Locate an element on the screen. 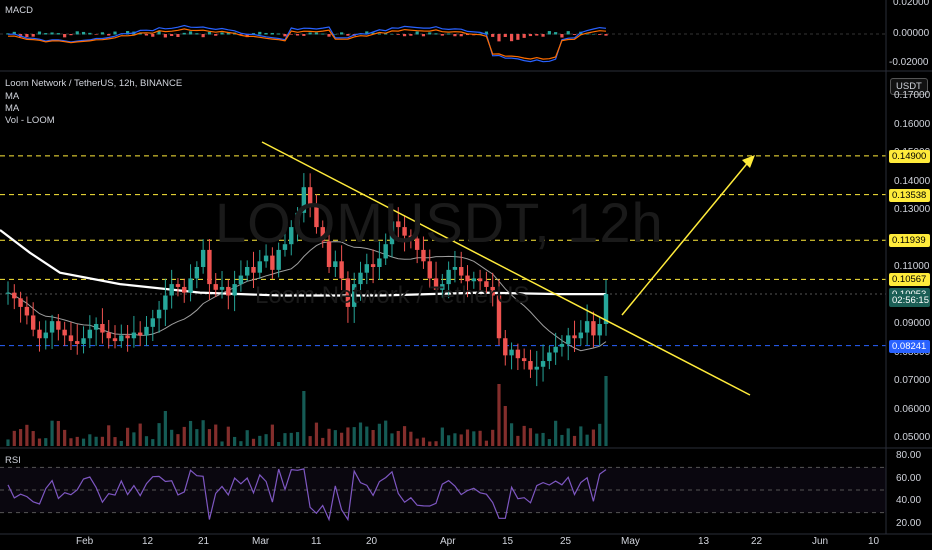 Image resolution: width=932 pixels, height=550 pixels. rsi-label: RSI is located at coordinates (13, 460).